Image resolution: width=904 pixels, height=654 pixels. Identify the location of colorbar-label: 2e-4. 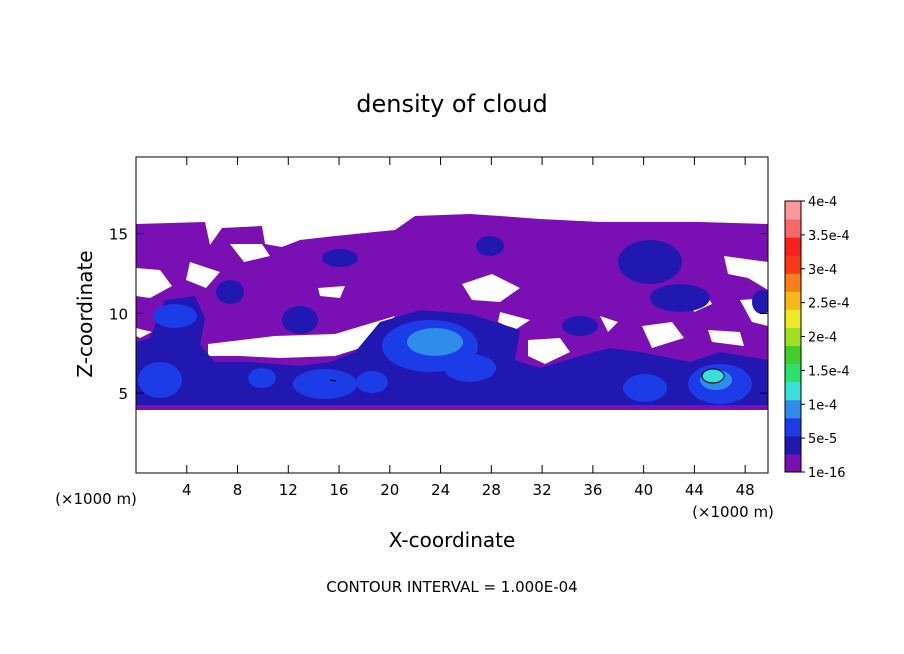
(822, 338).